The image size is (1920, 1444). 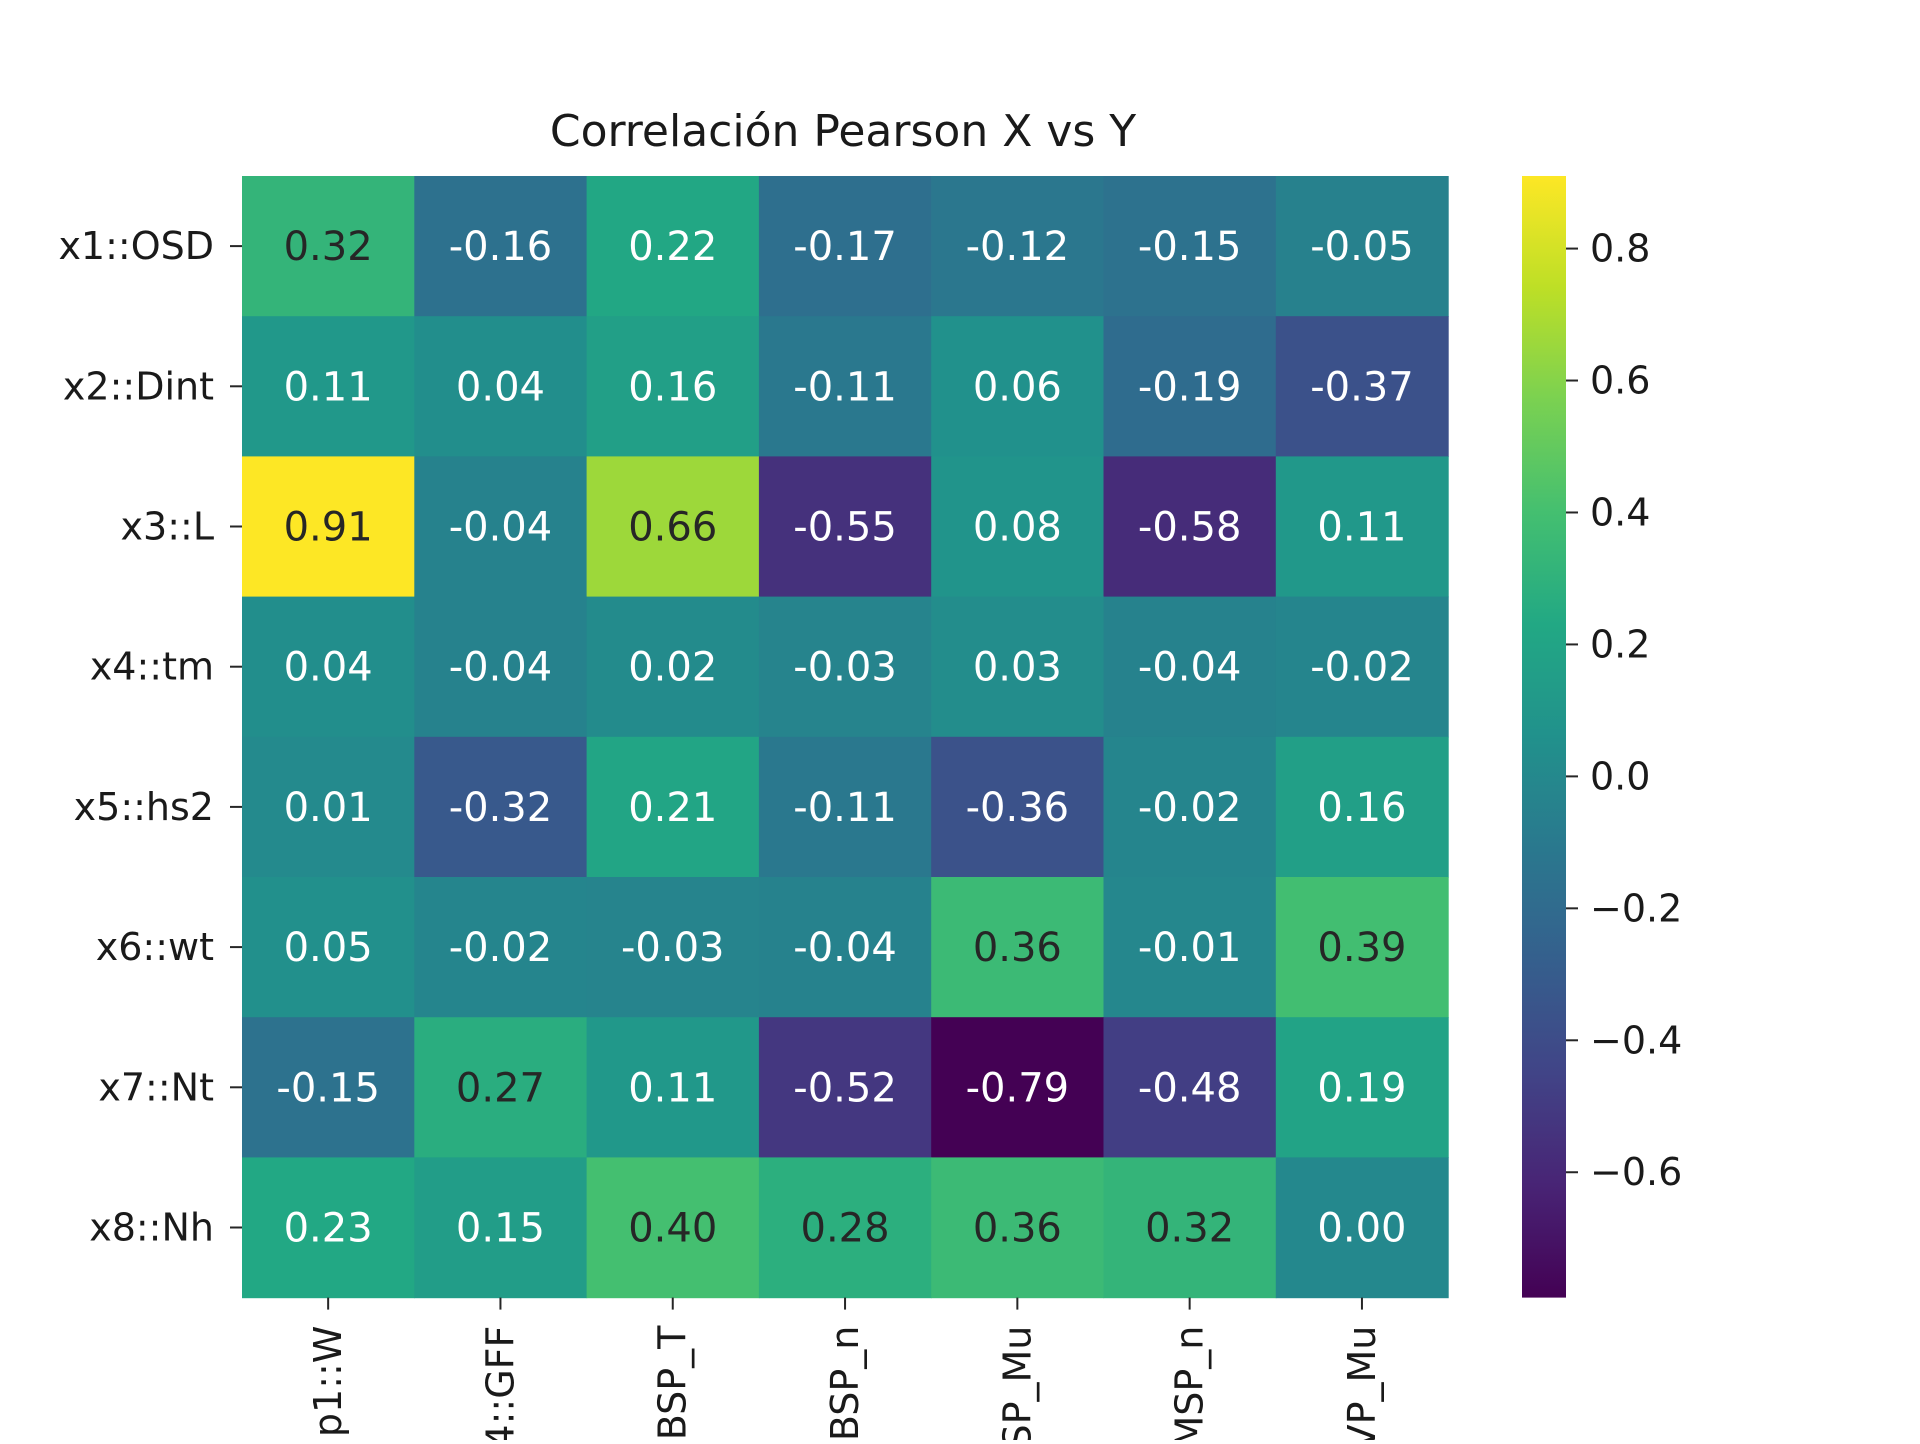 I want to click on x-axis: p1::W 4::GFF BSP_T BSP_n SP_Mu MSP_n VP_Mu, so click(x=845, y=1370).